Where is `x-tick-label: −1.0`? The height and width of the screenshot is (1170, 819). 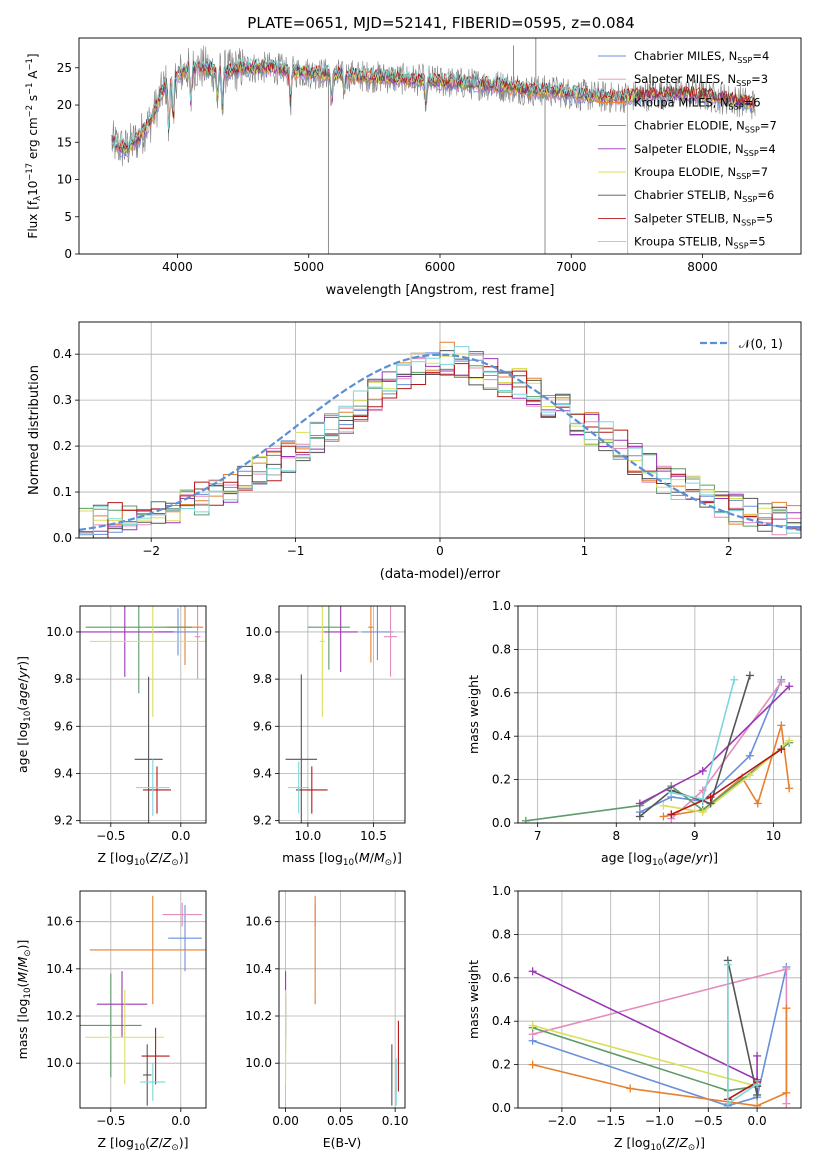 x-tick-label: −1.0 is located at coordinates (659, 1121).